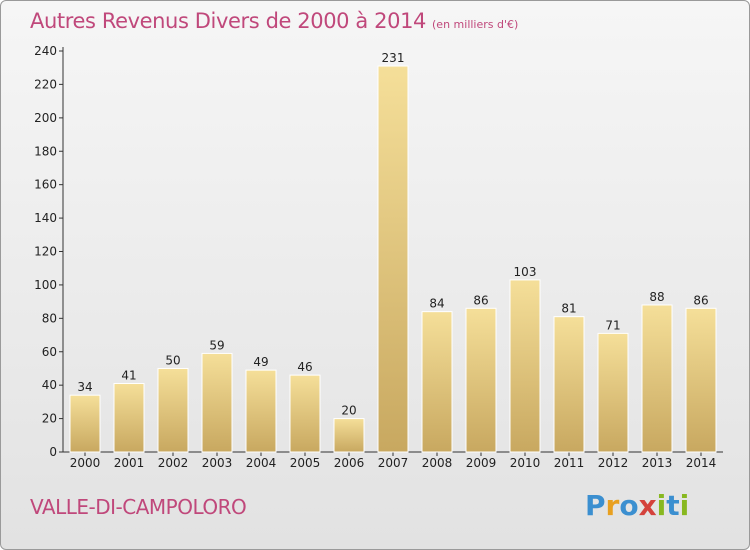 The width and height of the screenshot is (750, 550). What do you see at coordinates (305, 463) in the screenshot?
I see `x-tick-label: 2005` at bounding box center [305, 463].